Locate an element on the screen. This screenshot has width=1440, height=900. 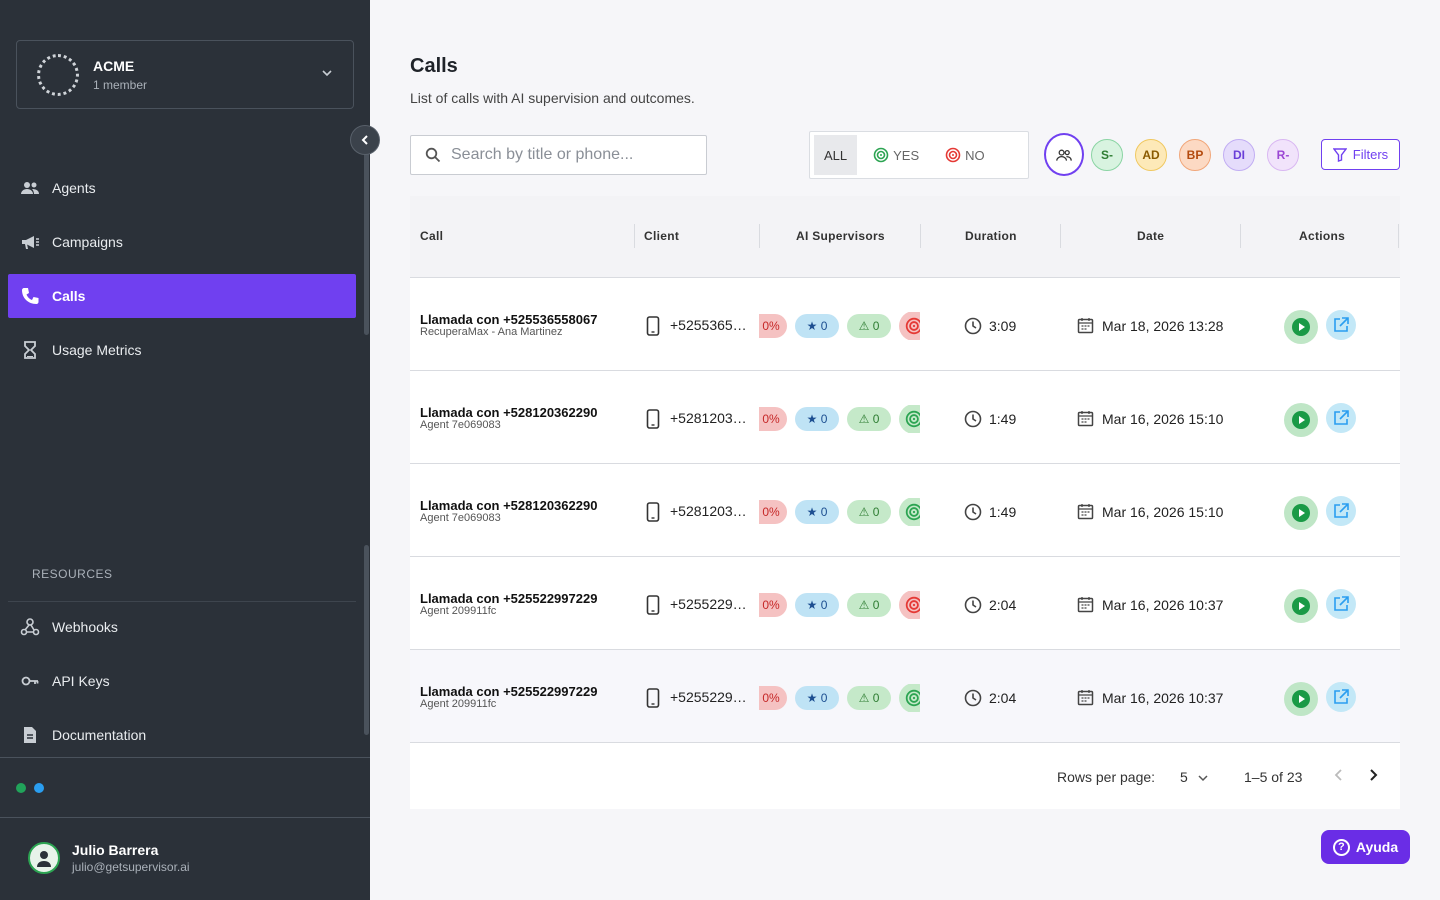
outcome-filter: ALL YES NO is located at coordinates (919, 155).